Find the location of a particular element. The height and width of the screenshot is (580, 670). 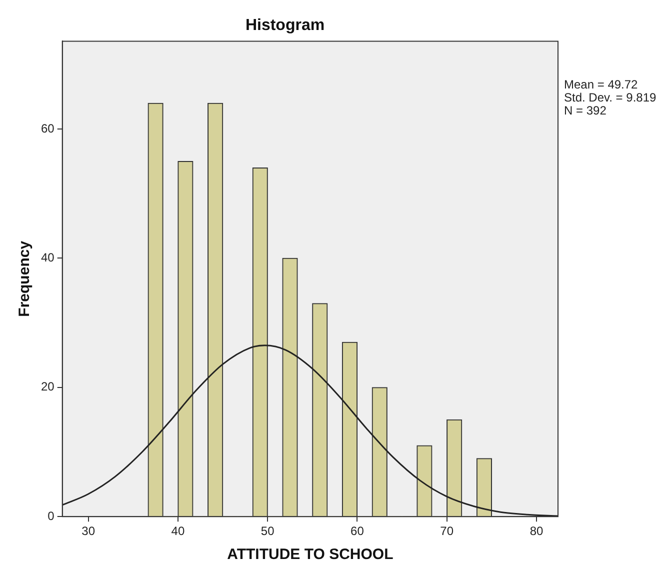

text: N = 392 is located at coordinates (585, 111).